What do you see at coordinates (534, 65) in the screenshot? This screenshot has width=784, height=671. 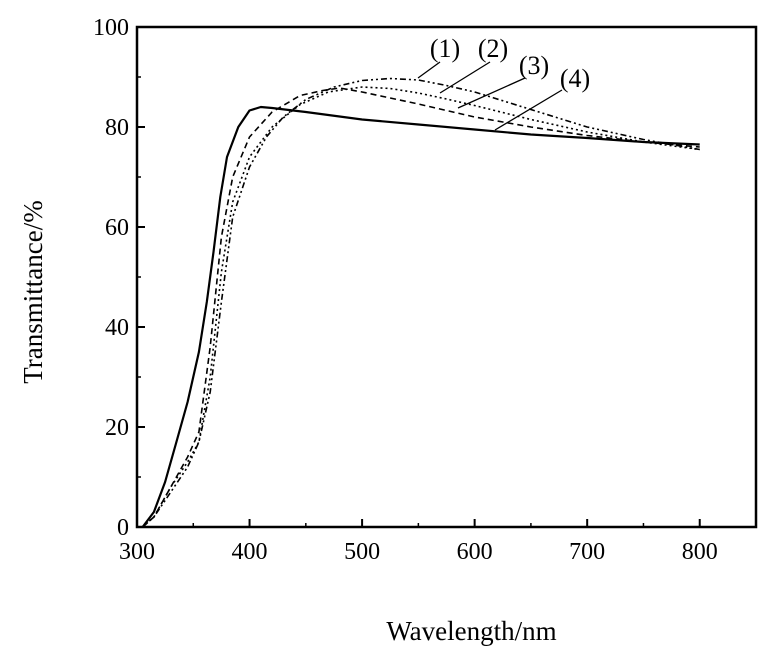 I see `series-label-3: (3)` at bounding box center [534, 65].